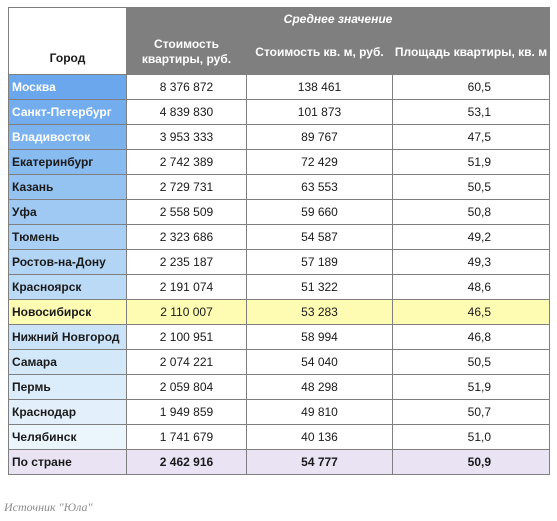 This screenshot has width=557, height=521. I want to click on cell-area: 50,8, so click(471, 212).